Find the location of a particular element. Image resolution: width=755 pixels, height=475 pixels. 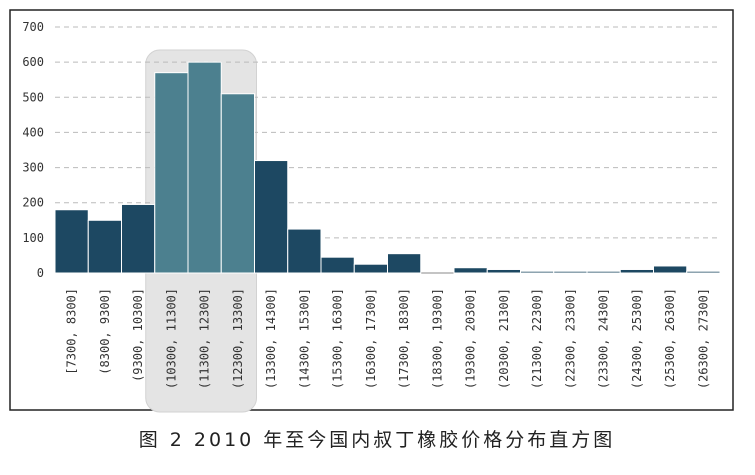

y-tick-label: 200 is located at coordinates (33, 203).